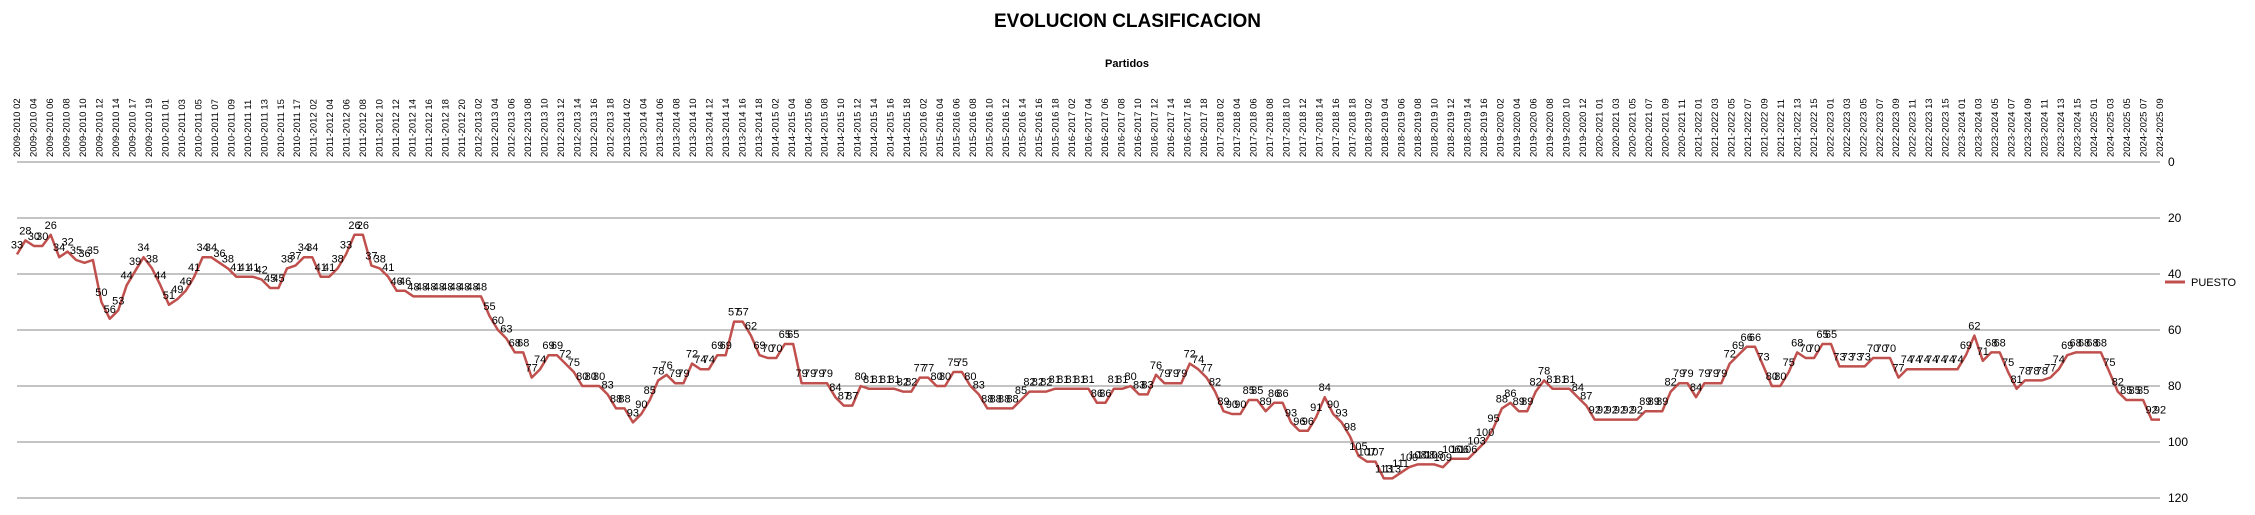 This screenshot has width=2255, height=515. What do you see at coordinates (1830, 127) in the screenshot?
I see `x-tick-label: 2022-2023 01` at bounding box center [1830, 127].